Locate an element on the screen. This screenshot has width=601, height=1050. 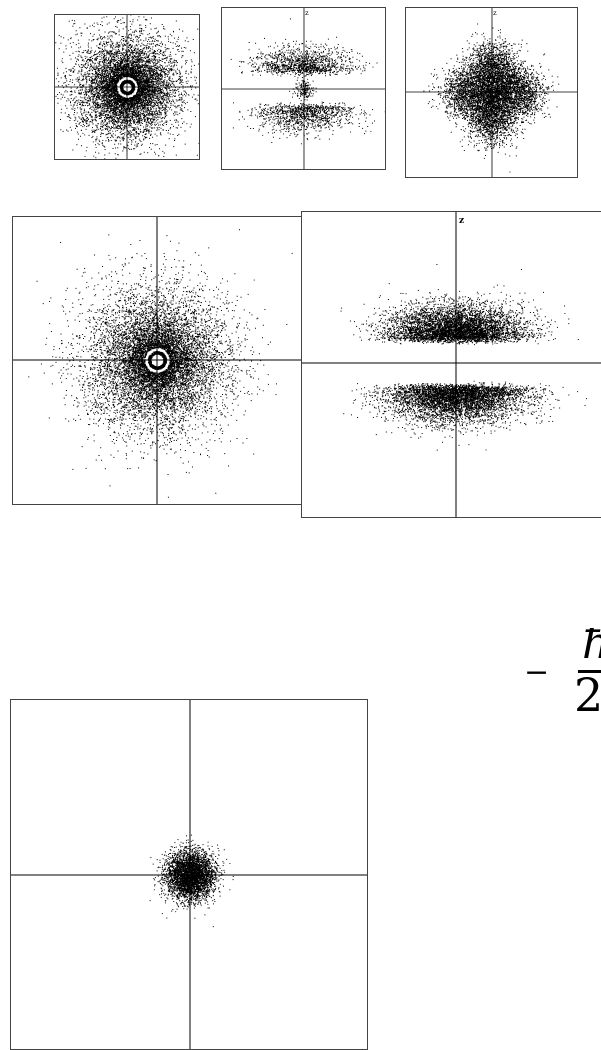
formula-fraction-bar is located at coordinates (589, 671).